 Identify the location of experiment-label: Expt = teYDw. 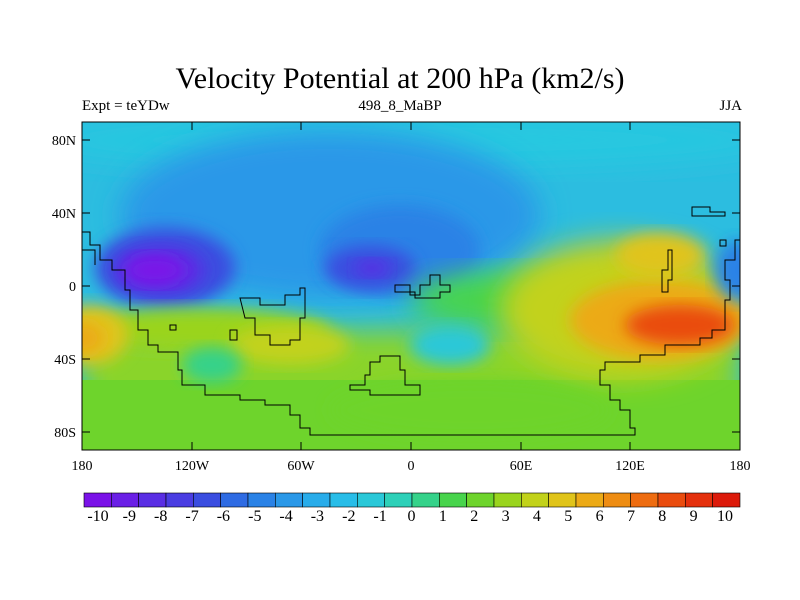
(126, 106).